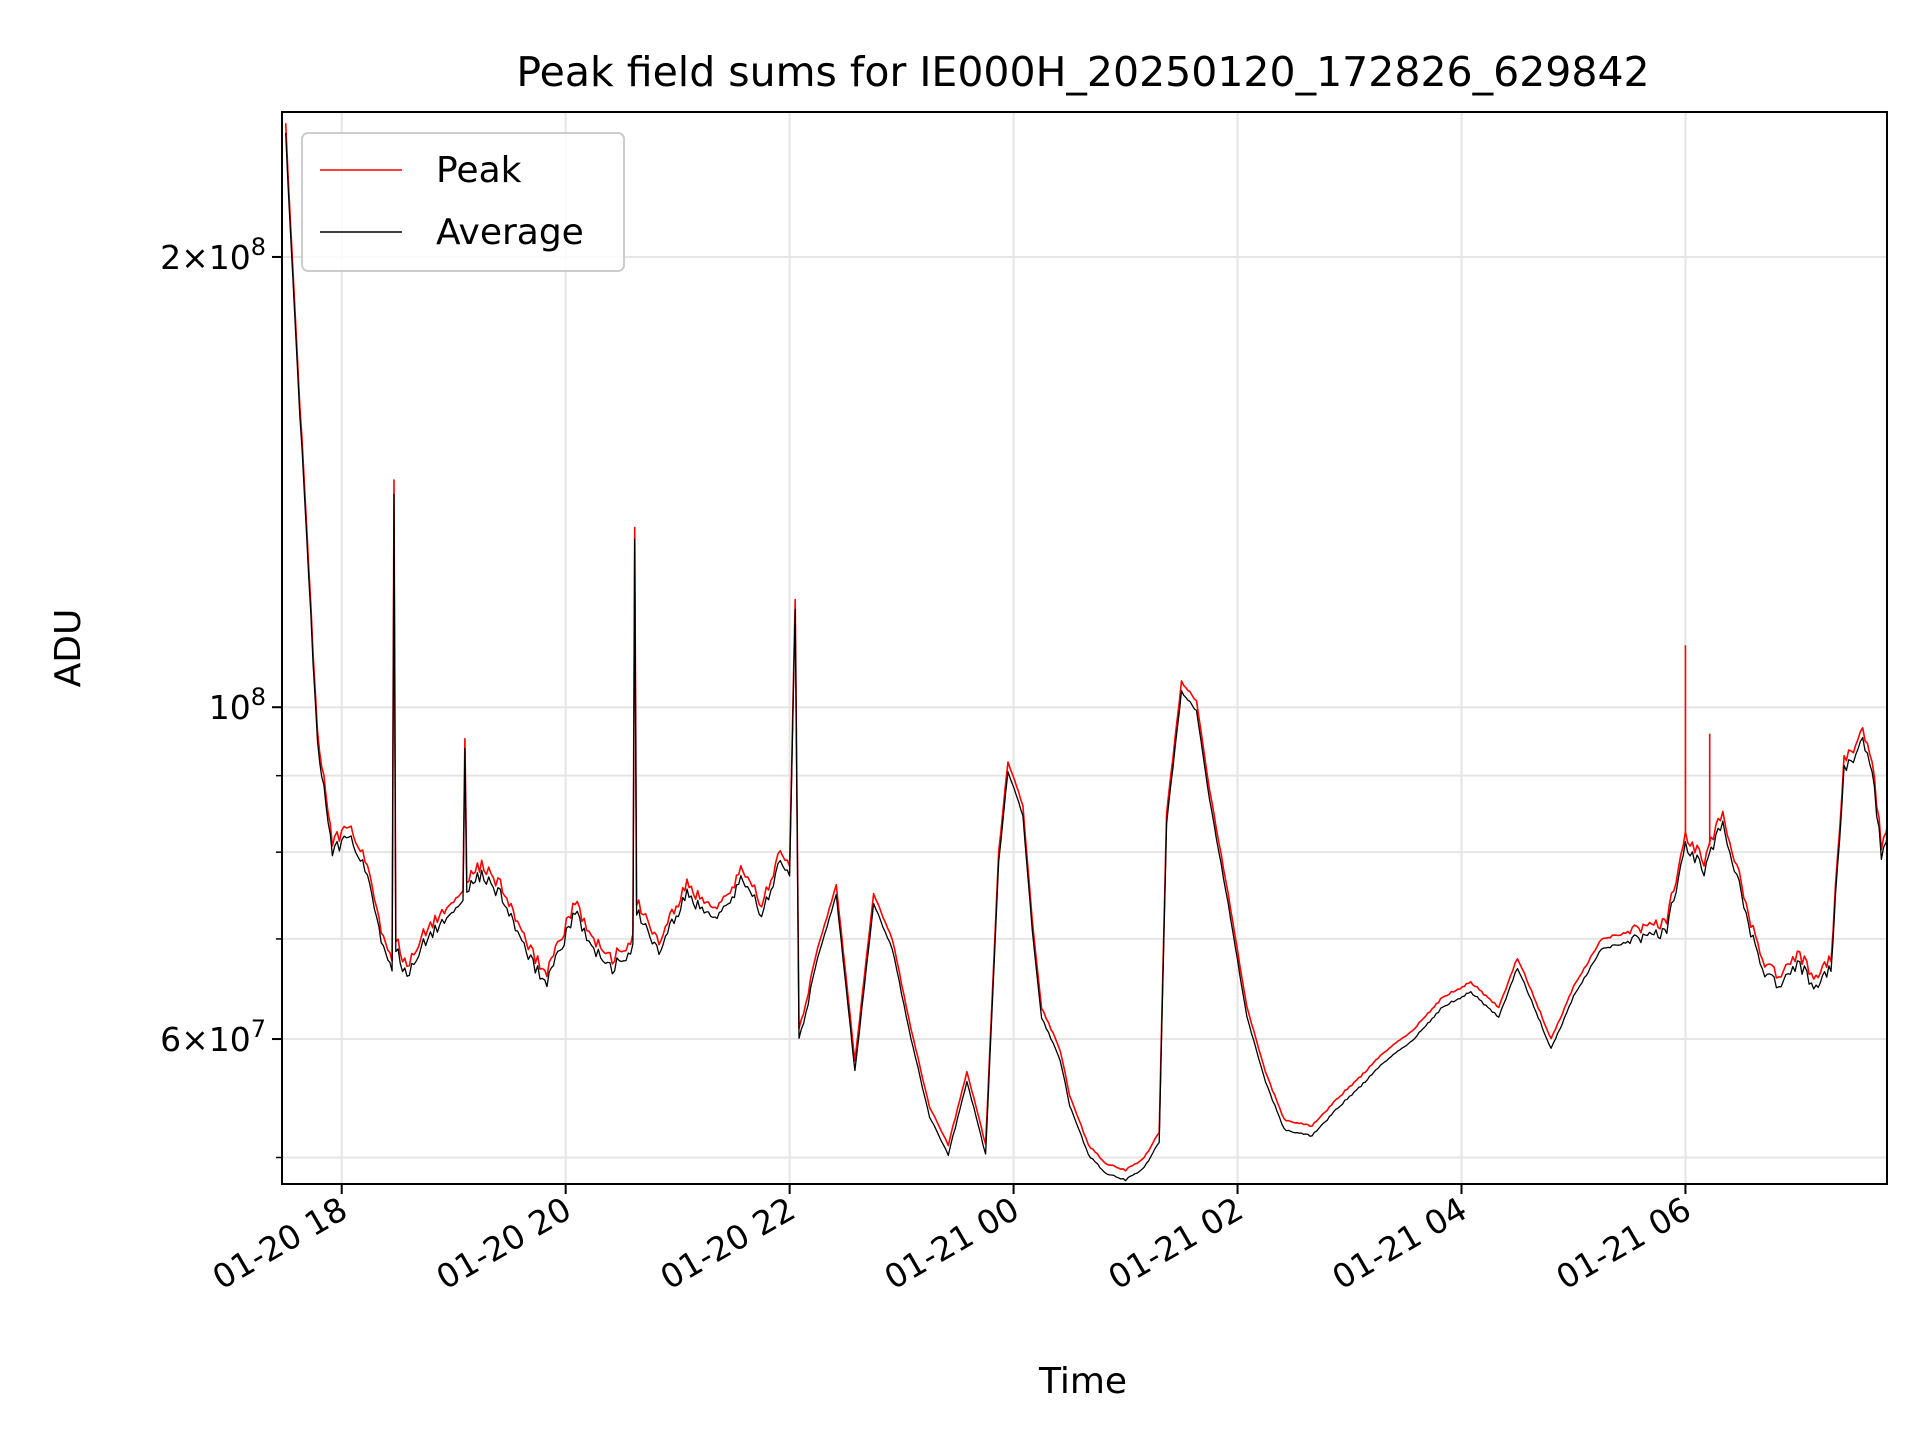  What do you see at coordinates (1082, 1381) in the screenshot?
I see `x-axis-label: Time` at bounding box center [1082, 1381].